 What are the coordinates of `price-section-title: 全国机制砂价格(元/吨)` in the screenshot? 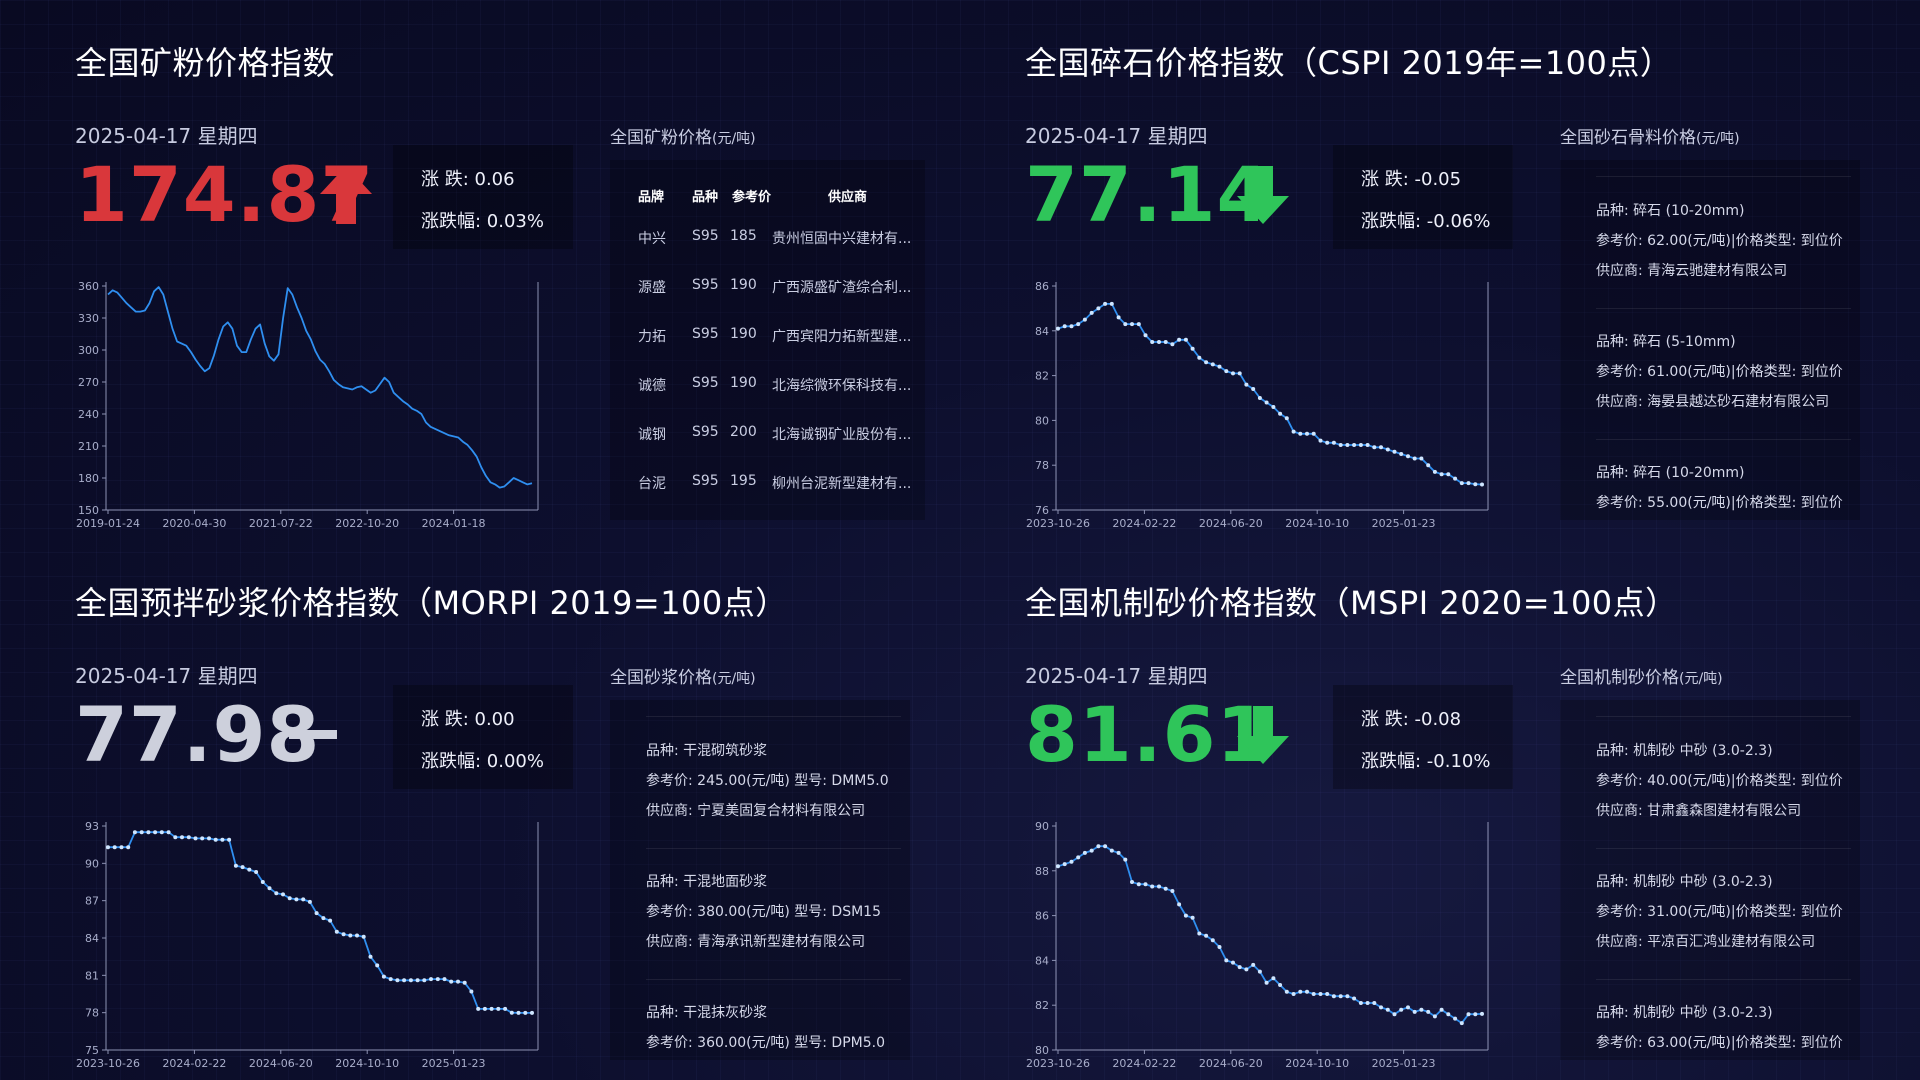 It's located at (1641, 678).